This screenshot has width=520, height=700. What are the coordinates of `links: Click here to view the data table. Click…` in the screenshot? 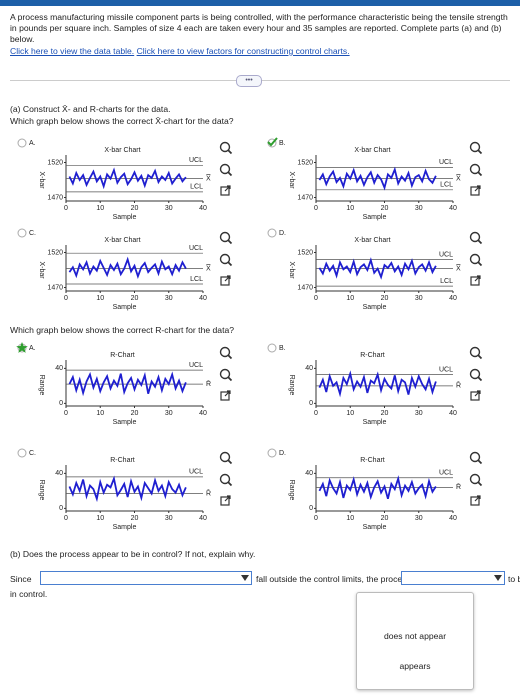 It's located at (180, 51).